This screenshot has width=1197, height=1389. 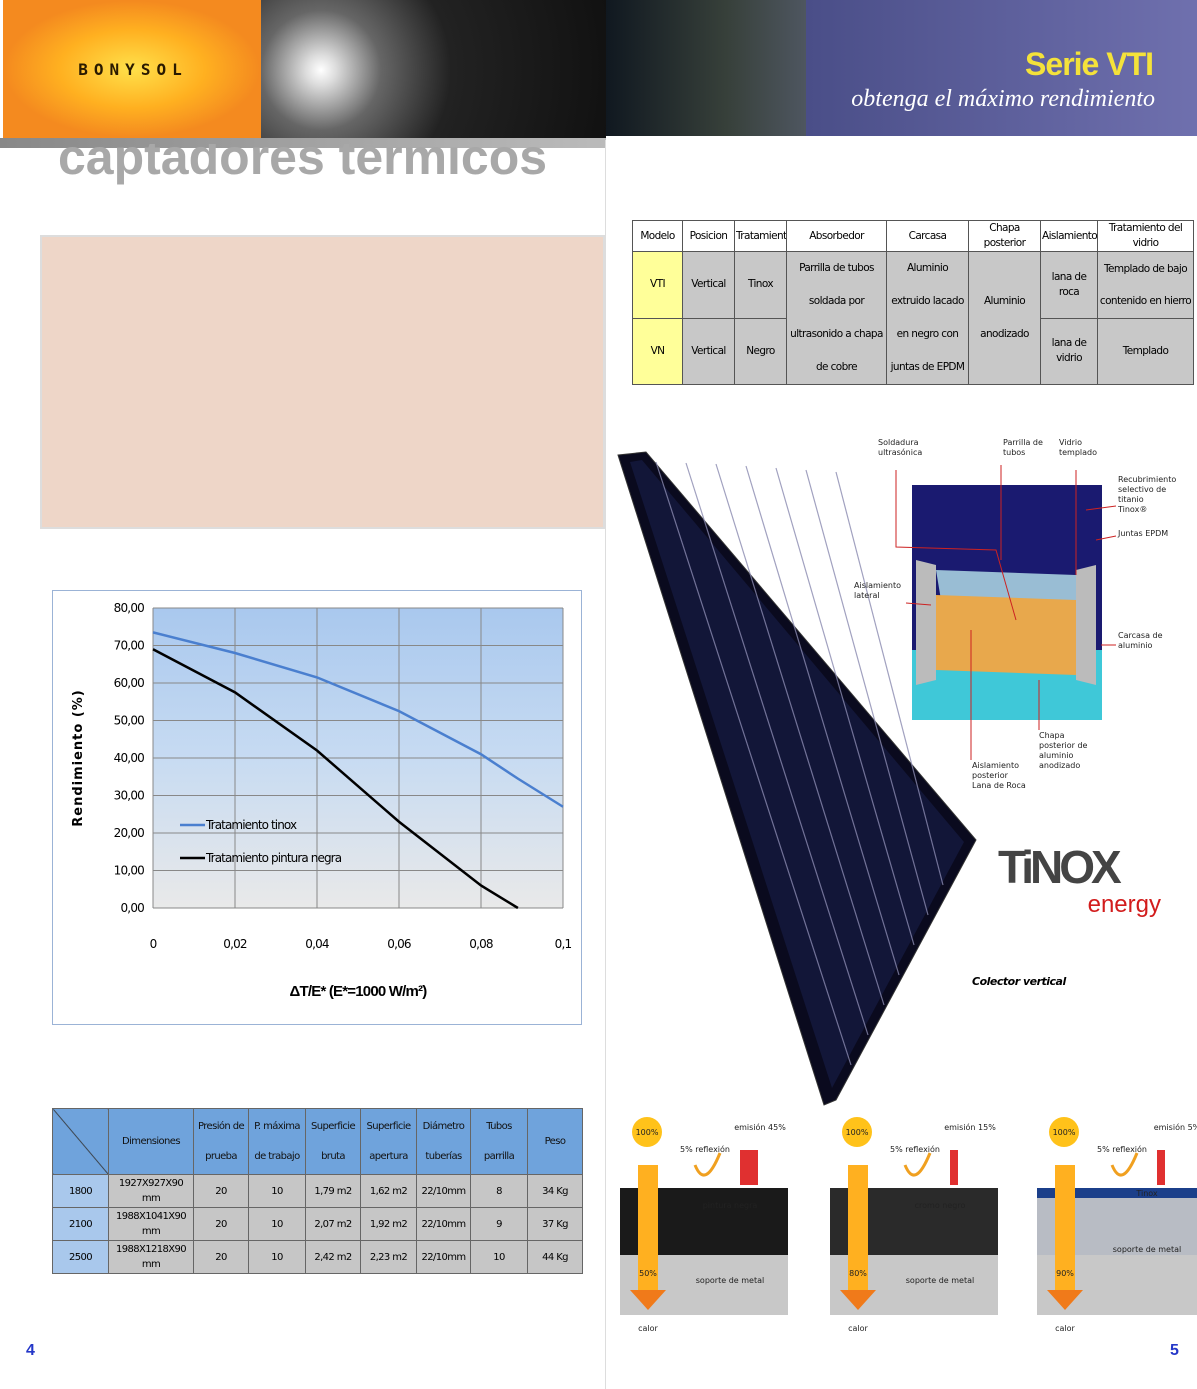 What do you see at coordinates (388, 1141) in the screenshot?
I see `header-cell: Superficie apertura` at bounding box center [388, 1141].